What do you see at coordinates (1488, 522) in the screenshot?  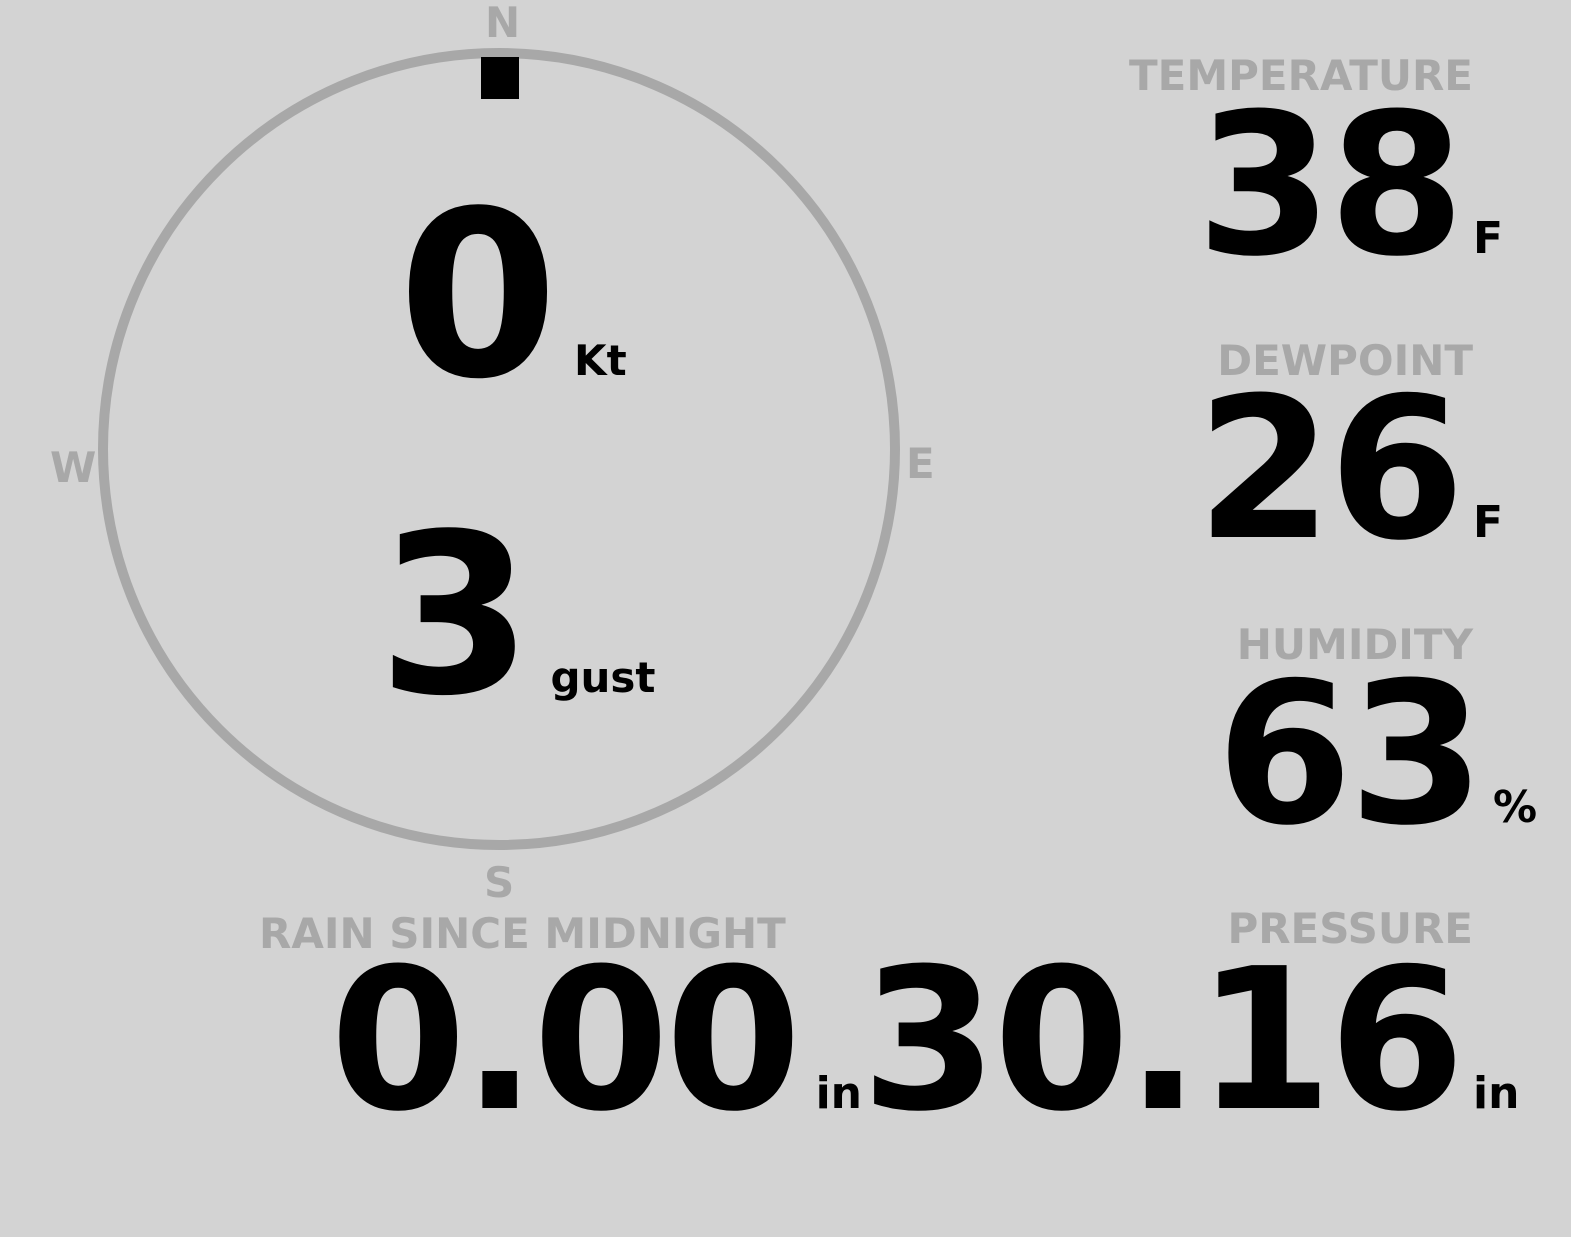 I see `dewpoint-unit: F` at bounding box center [1488, 522].